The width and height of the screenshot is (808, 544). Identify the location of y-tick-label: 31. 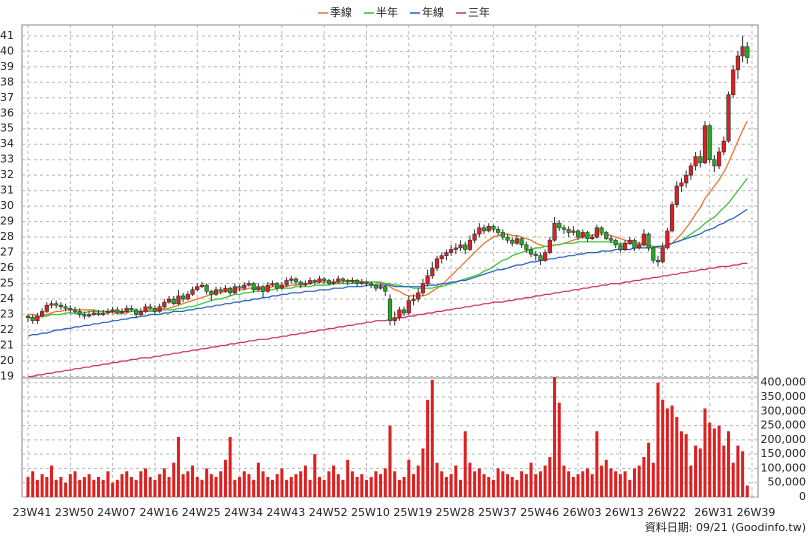
(7, 190).